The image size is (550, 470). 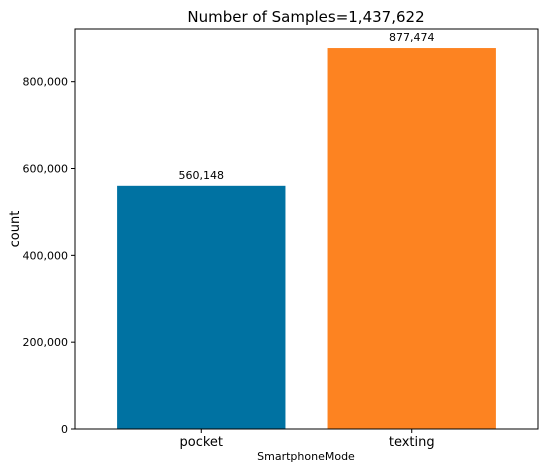 I want to click on chart-title: Number of Samples=1,437,622, so click(x=305, y=17).